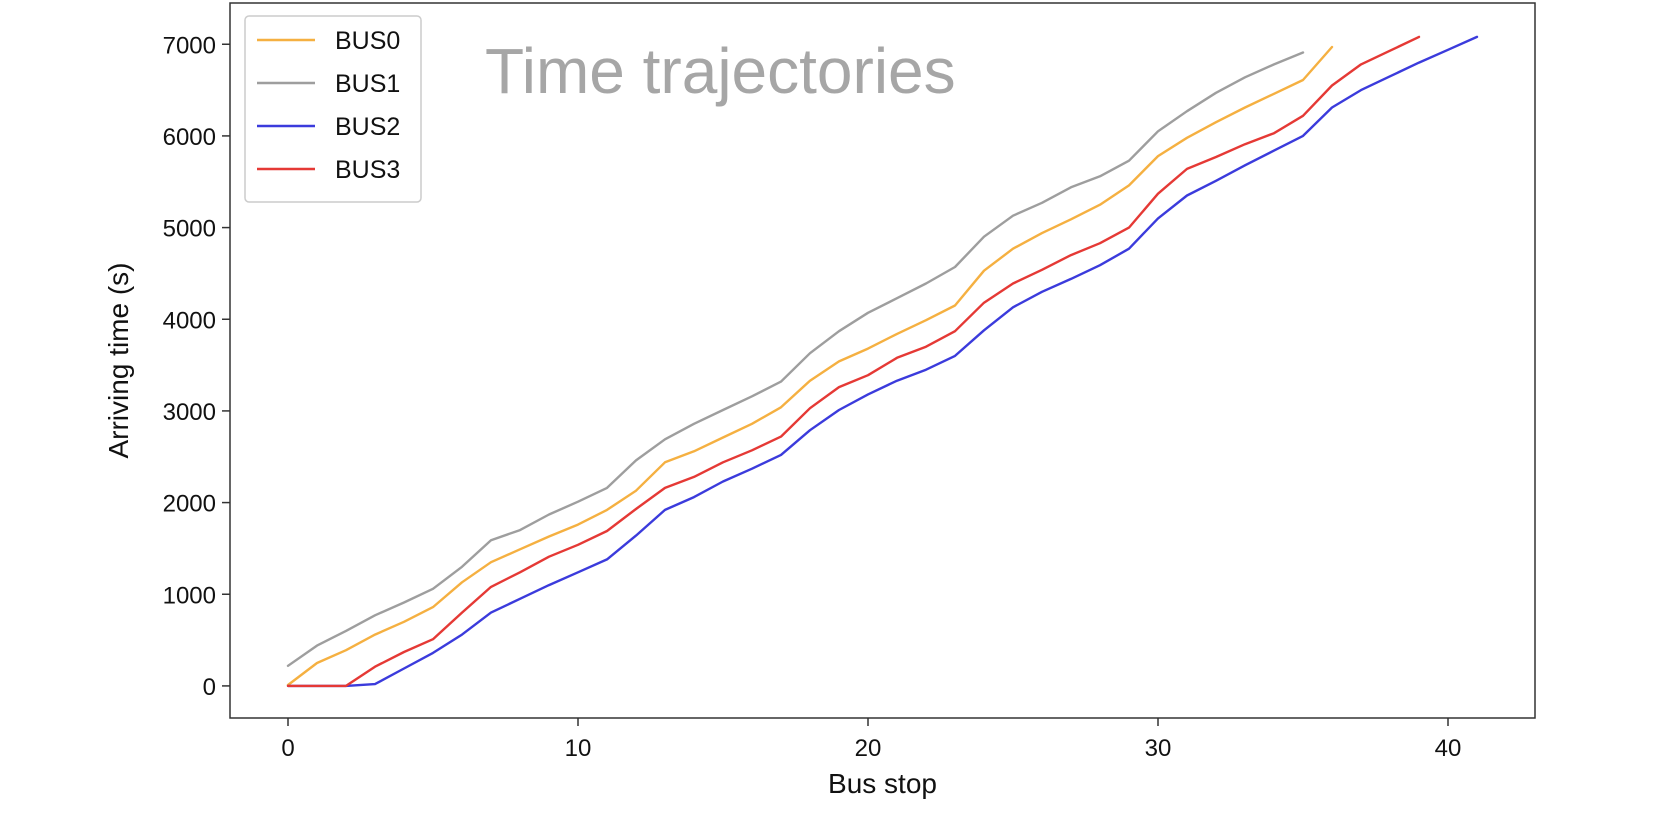 This screenshot has height=834, width=1663. Describe the element at coordinates (882, 783) in the screenshot. I see `x-axis-label: Bus stop` at that location.